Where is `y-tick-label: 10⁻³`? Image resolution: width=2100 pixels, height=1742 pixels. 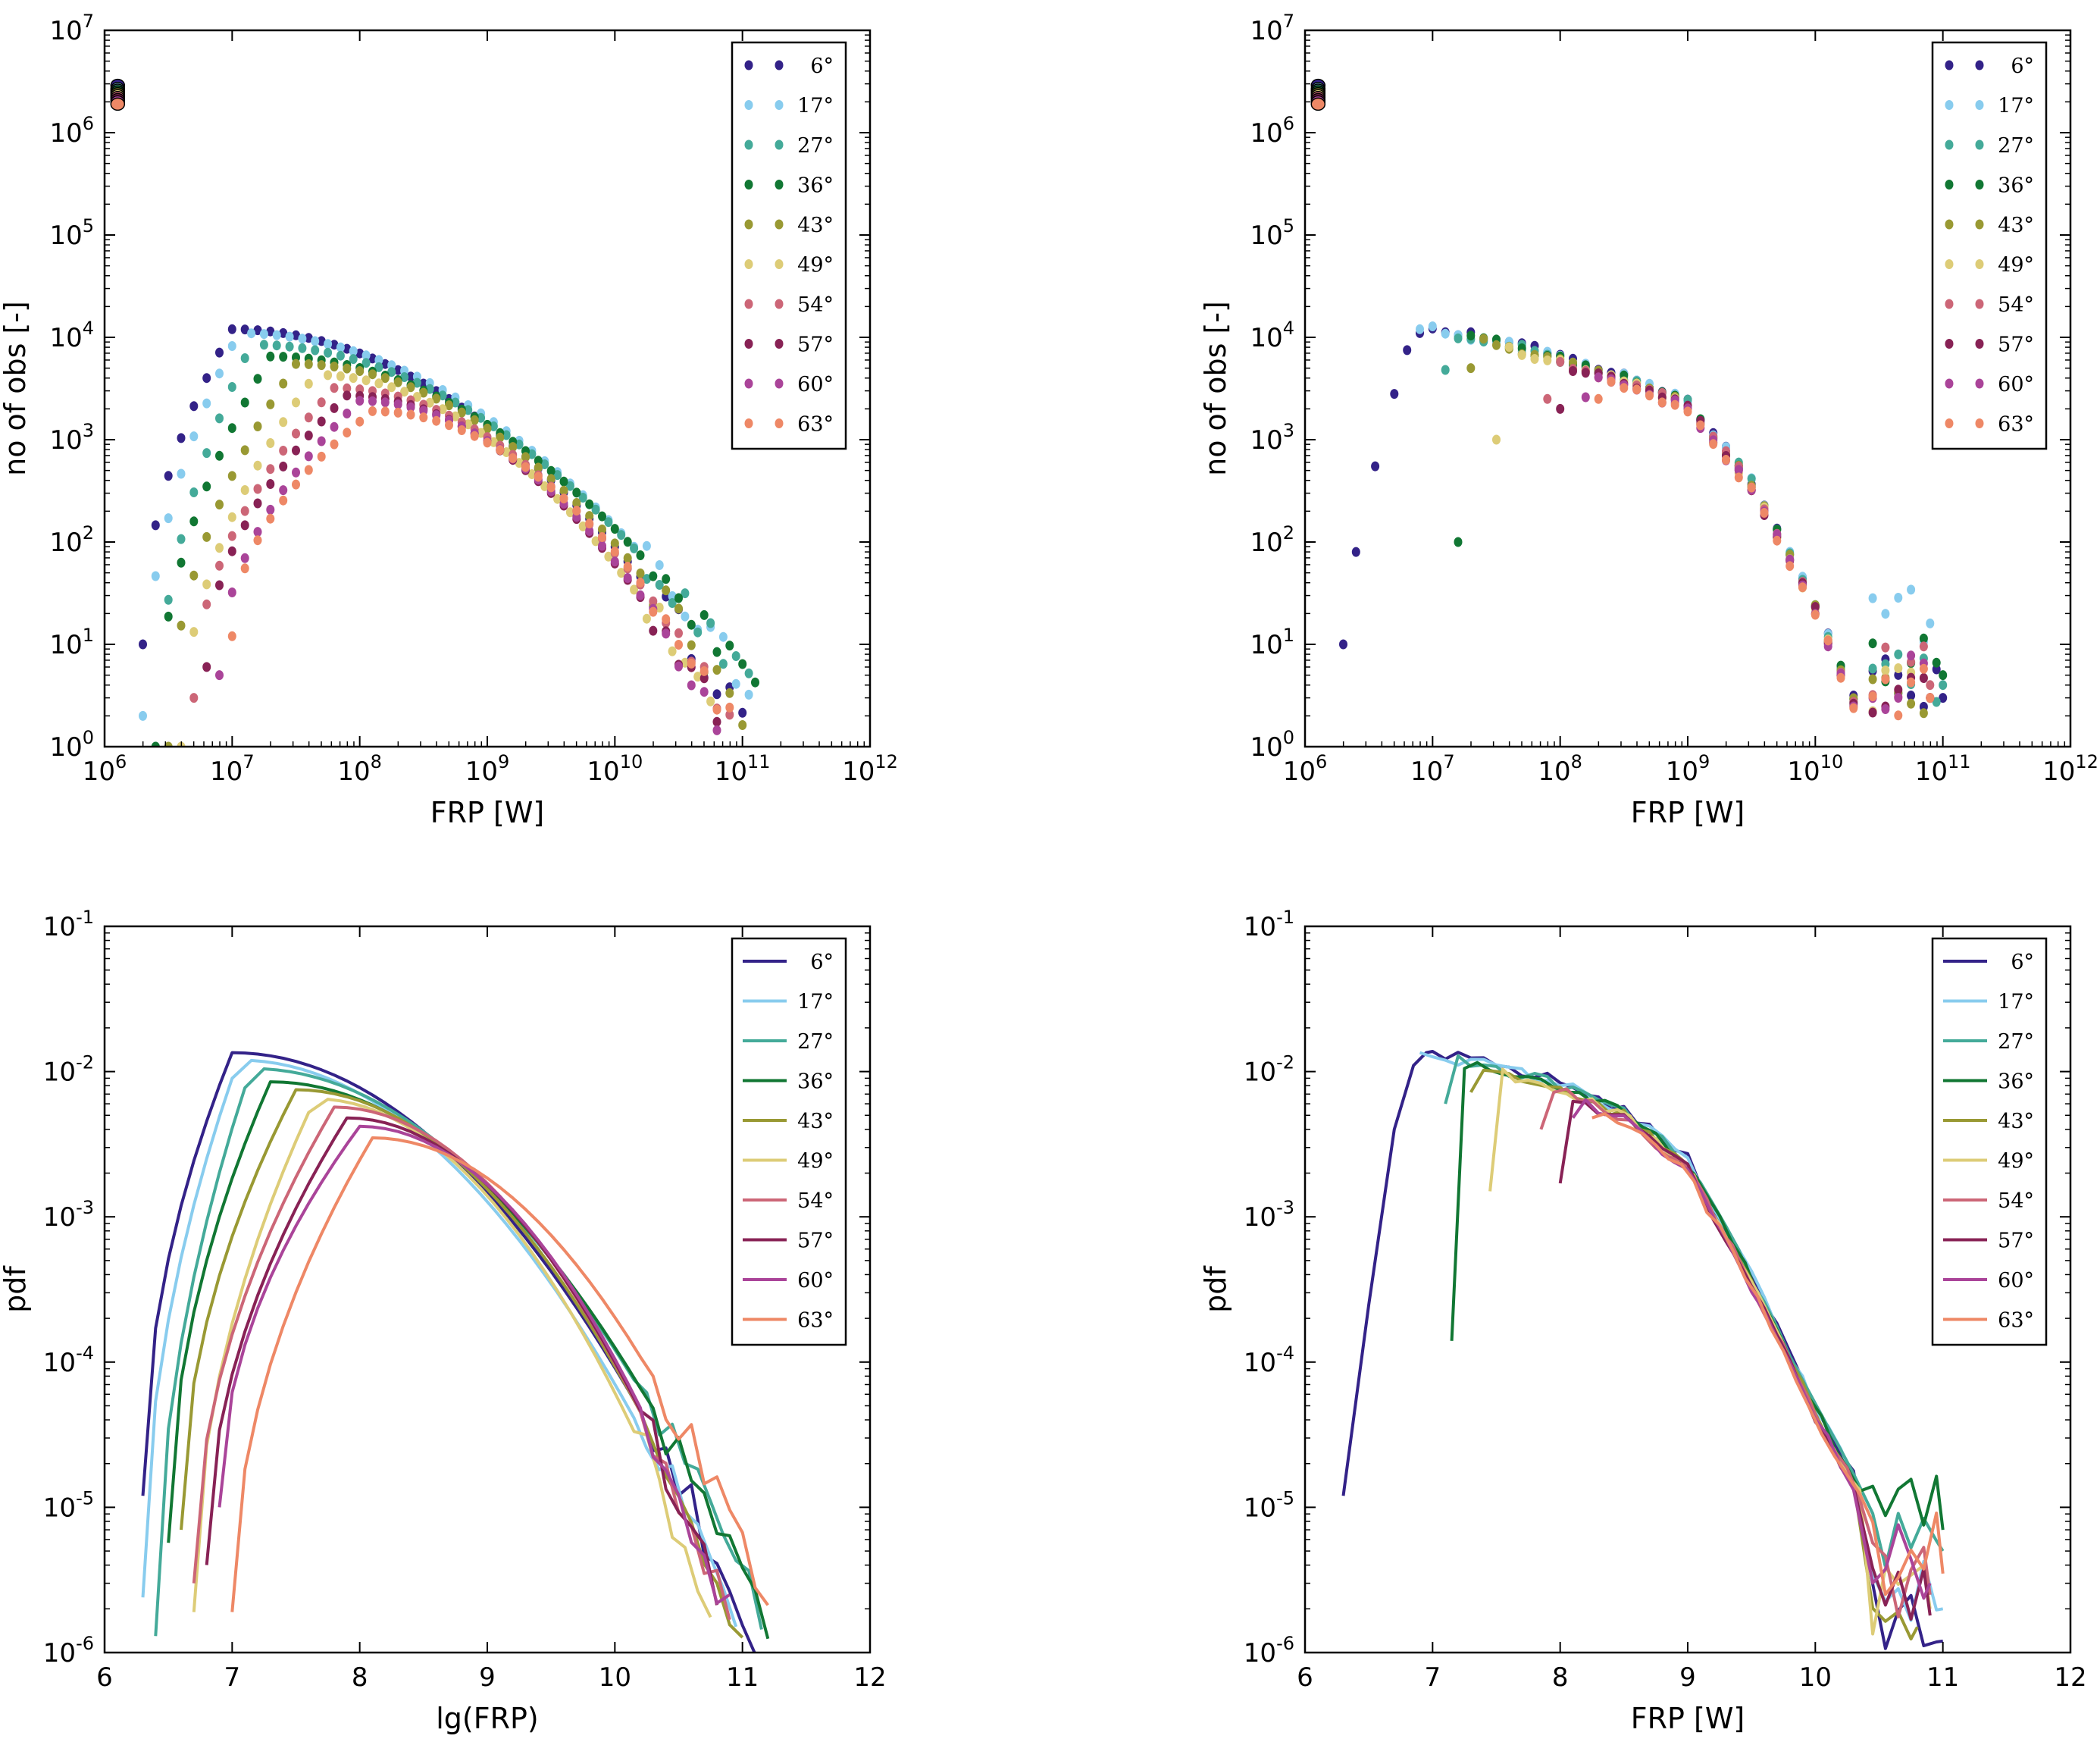 y-tick-label: 10⁻³ is located at coordinates (68, 1215).